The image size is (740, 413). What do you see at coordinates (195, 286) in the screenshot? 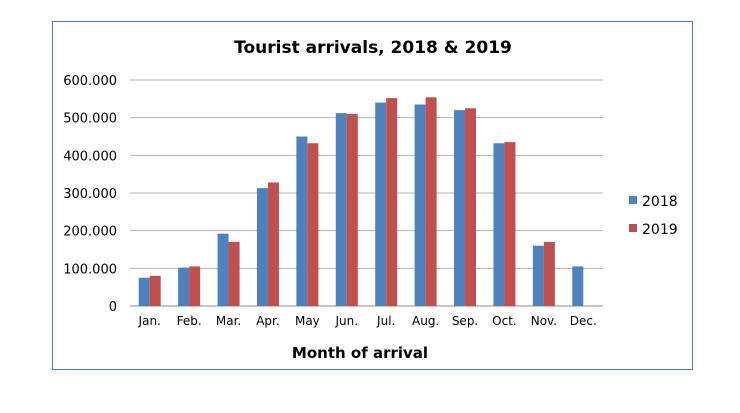
I see `bar-2019-feb` at bounding box center [195, 286].